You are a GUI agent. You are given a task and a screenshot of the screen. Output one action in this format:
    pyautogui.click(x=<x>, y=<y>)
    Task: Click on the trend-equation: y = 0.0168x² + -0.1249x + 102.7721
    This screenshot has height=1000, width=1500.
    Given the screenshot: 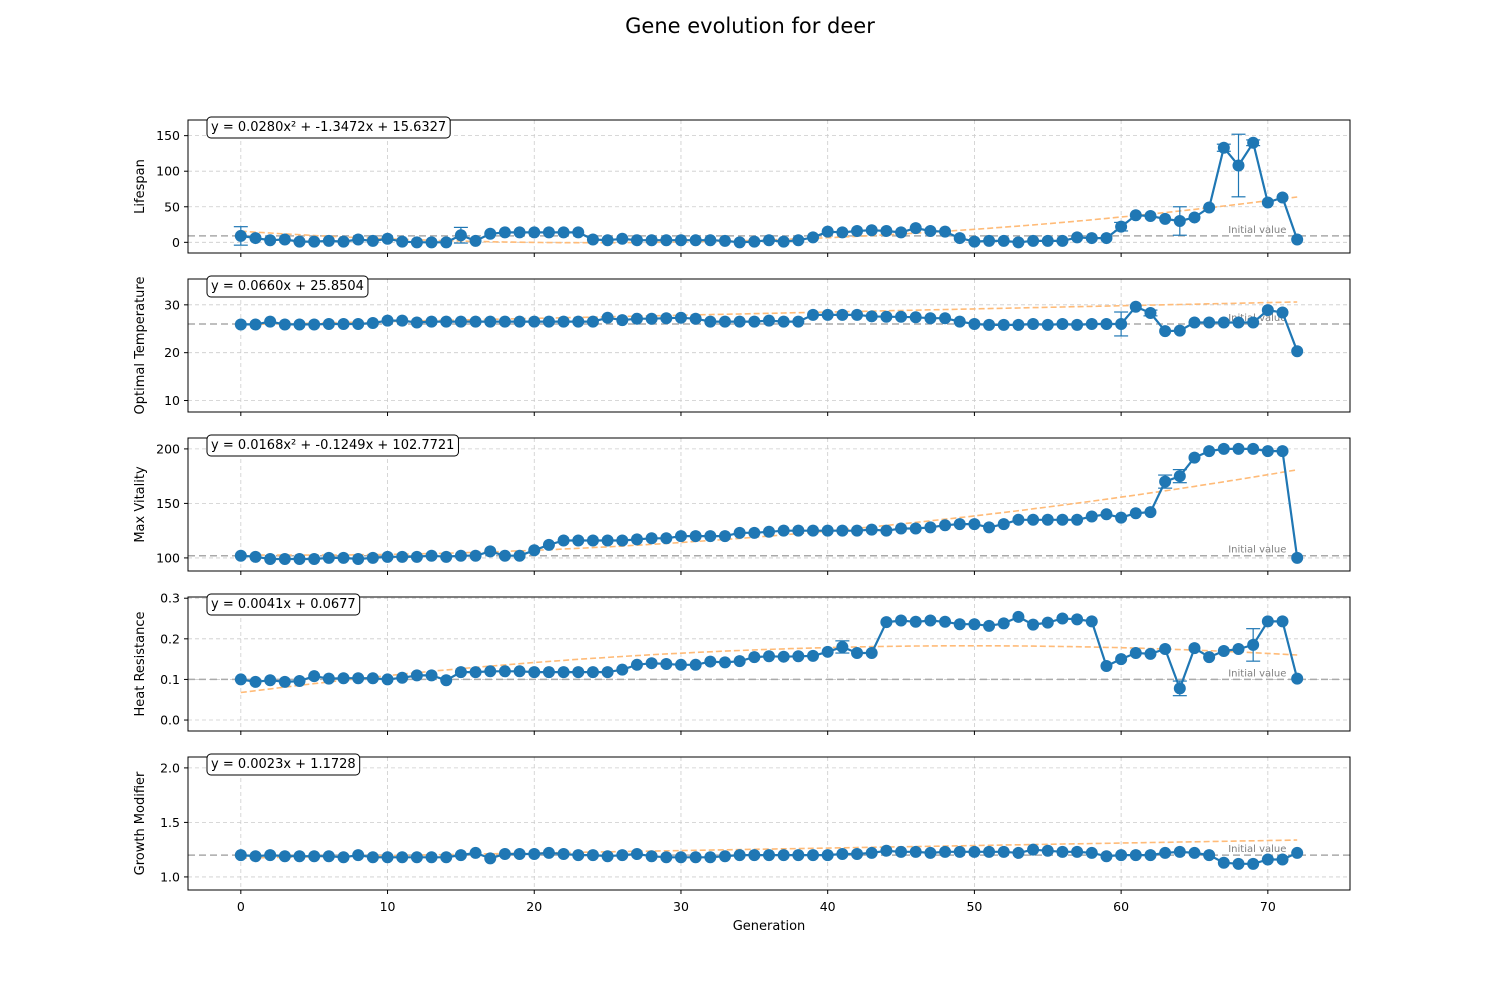 What is the action you would take?
    pyautogui.click(x=332, y=445)
    